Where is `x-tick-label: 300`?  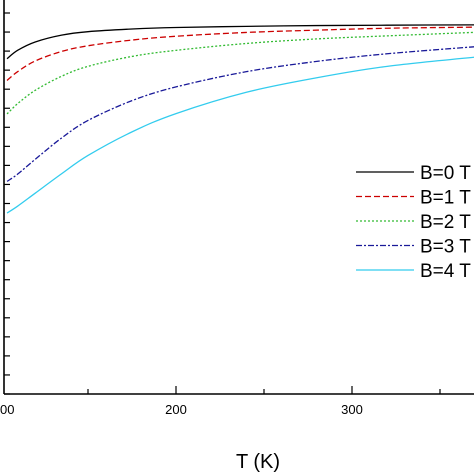
x-tick-label: 300 is located at coordinates (352, 409).